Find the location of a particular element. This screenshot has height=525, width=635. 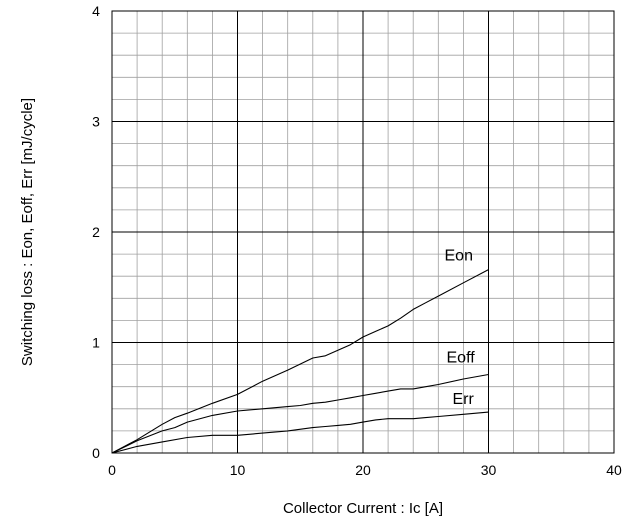

y-tick-label: 2 is located at coordinates (96, 232).